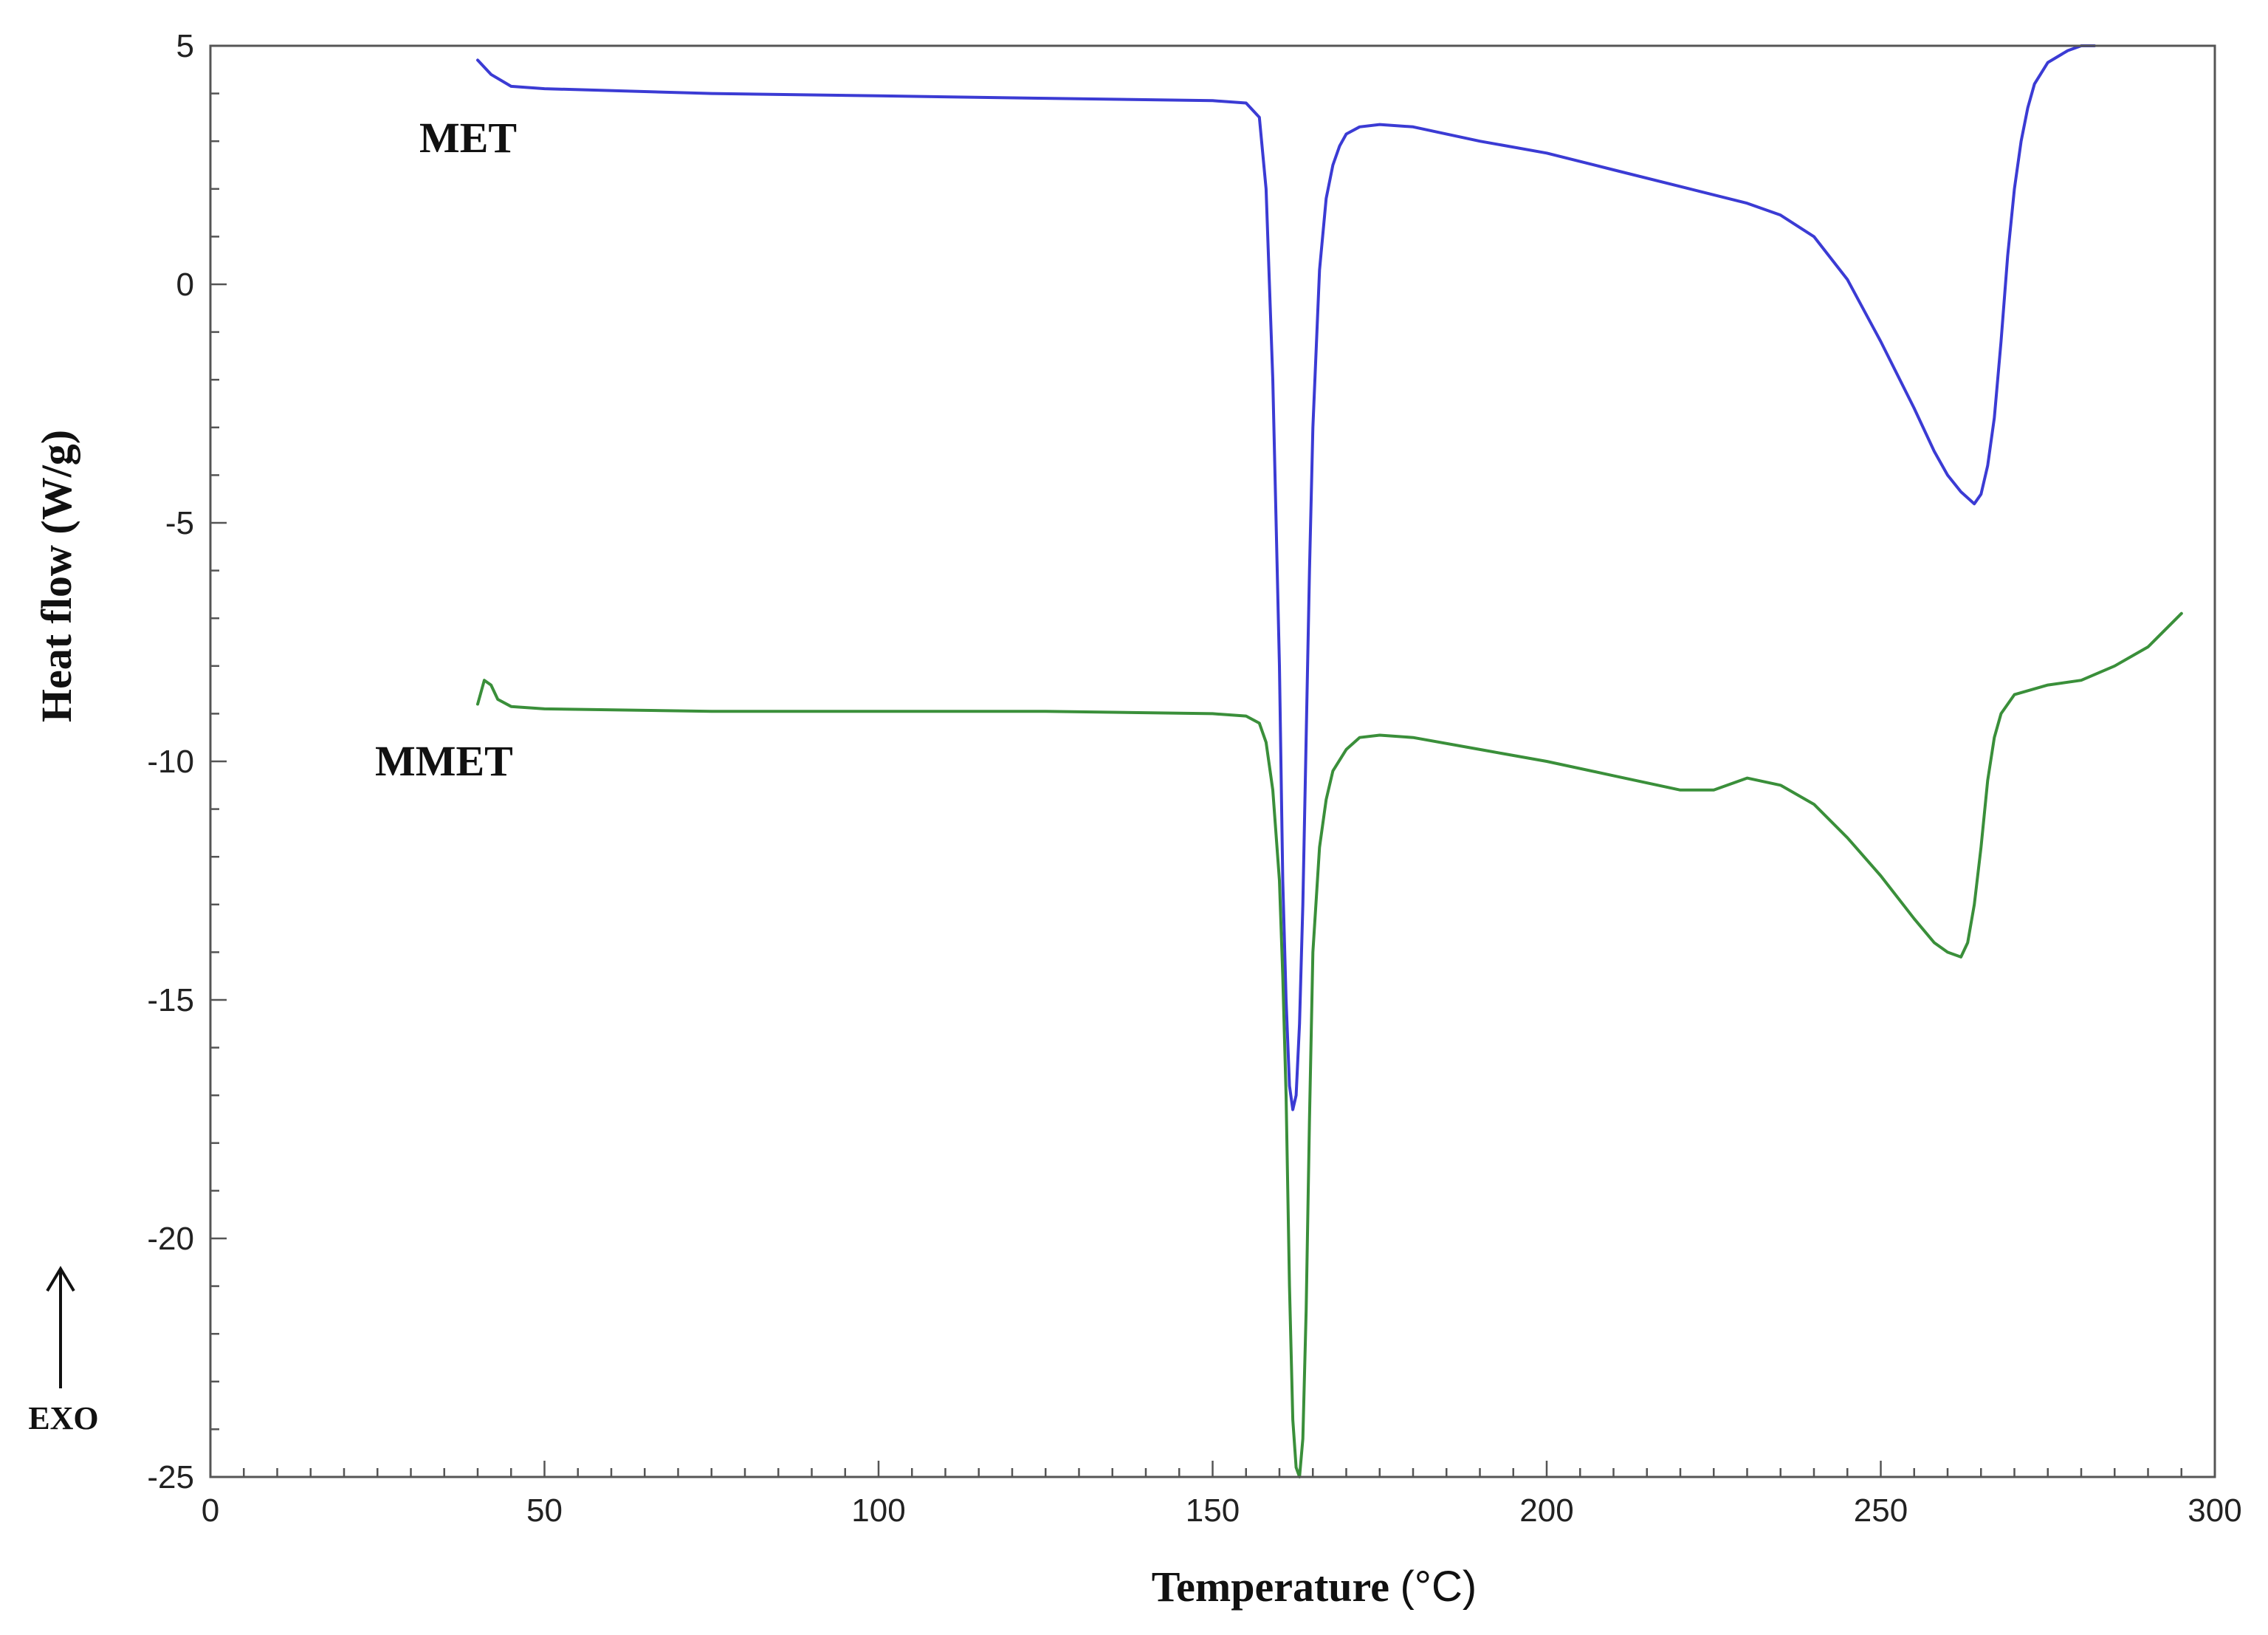  What do you see at coordinates (1270, 1587) in the screenshot?
I see `x-axis-title-text: Temperature` at bounding box center [1270, 1587].